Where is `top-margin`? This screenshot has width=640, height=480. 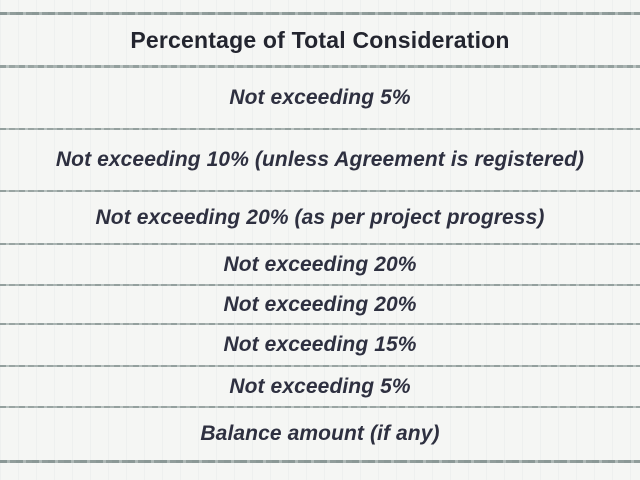 top-margin is located at coordinates (320, 6).